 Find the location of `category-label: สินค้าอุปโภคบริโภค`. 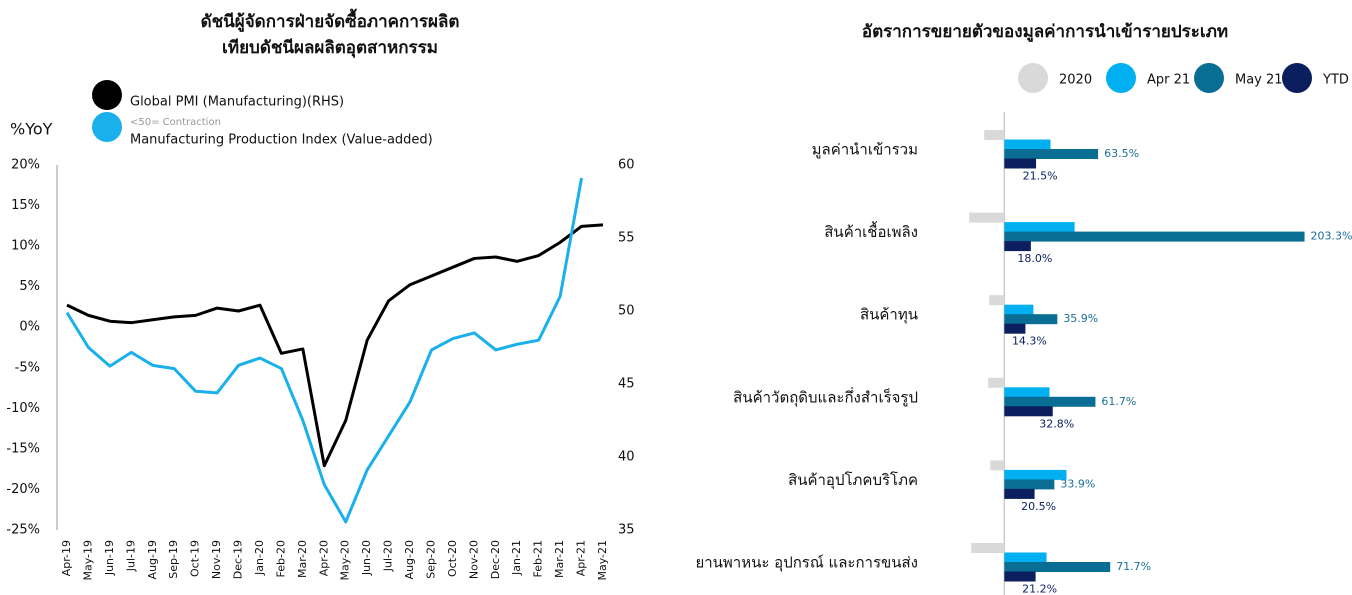

category-label: สินค้าอุปโภคบริโภค is located at coordinates (853, 480).